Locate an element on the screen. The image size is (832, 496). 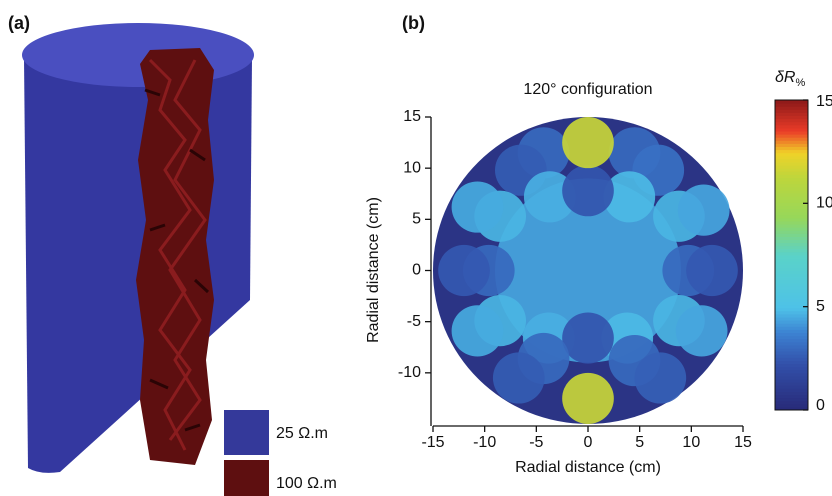
x-tick-label: 10 is located at coordinates (691, 442).